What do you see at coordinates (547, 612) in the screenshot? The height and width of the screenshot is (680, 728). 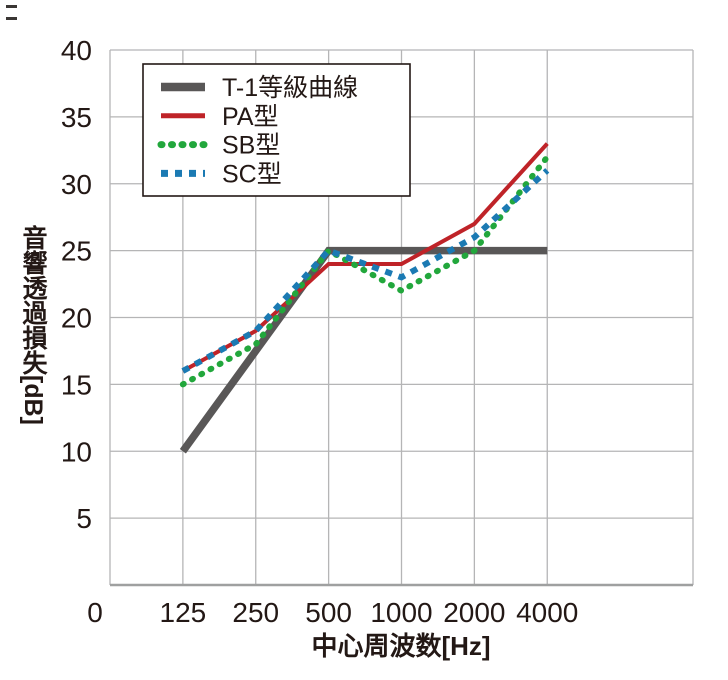 I see `x-tick-label-4000: 4000` at bounding box center [547, 612].